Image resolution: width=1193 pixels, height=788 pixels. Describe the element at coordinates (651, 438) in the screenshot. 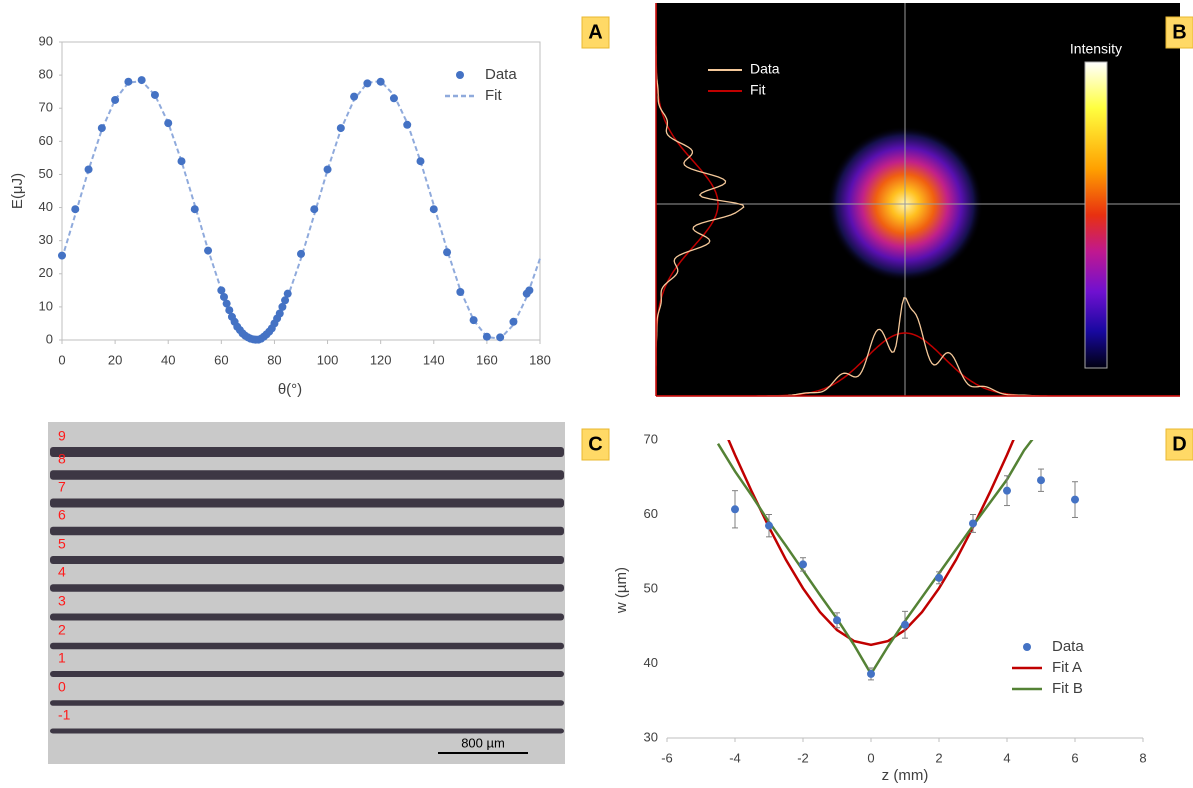

I see `y-tick-label: 70` at that location.